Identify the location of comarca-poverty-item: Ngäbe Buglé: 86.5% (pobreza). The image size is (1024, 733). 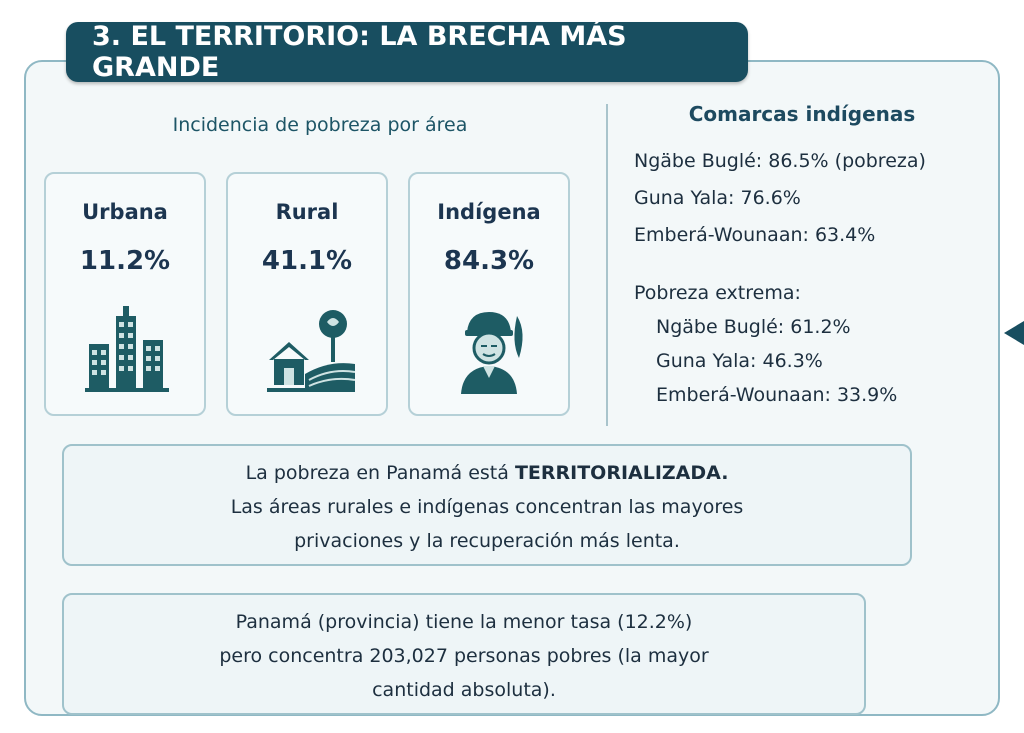
(780, 161).